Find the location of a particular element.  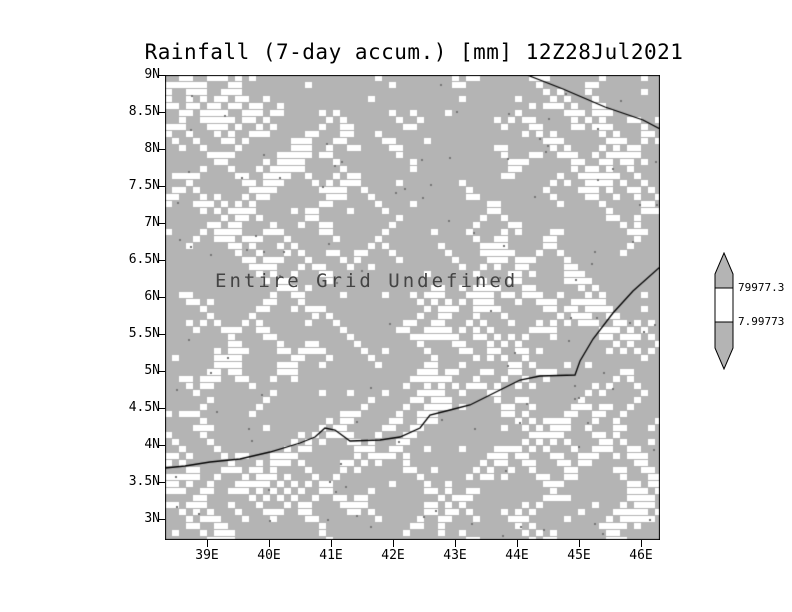

x-axis-label: 45E is located at coordinates (579, 555).